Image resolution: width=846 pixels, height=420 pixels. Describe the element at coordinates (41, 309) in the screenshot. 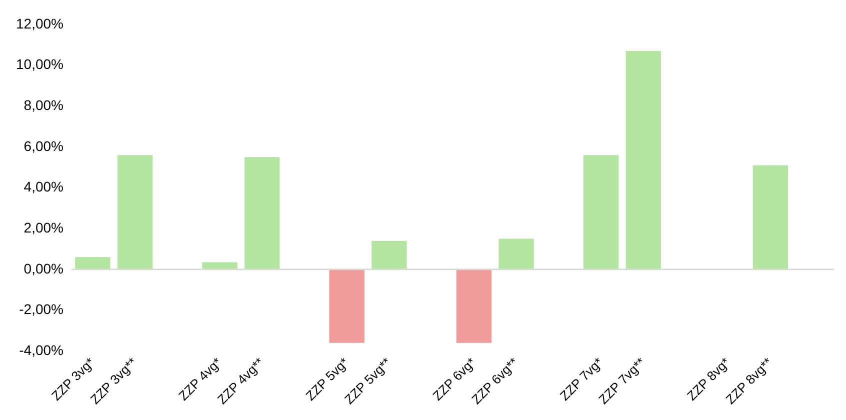

I see `y-tick-label: -2,00%` at that location.